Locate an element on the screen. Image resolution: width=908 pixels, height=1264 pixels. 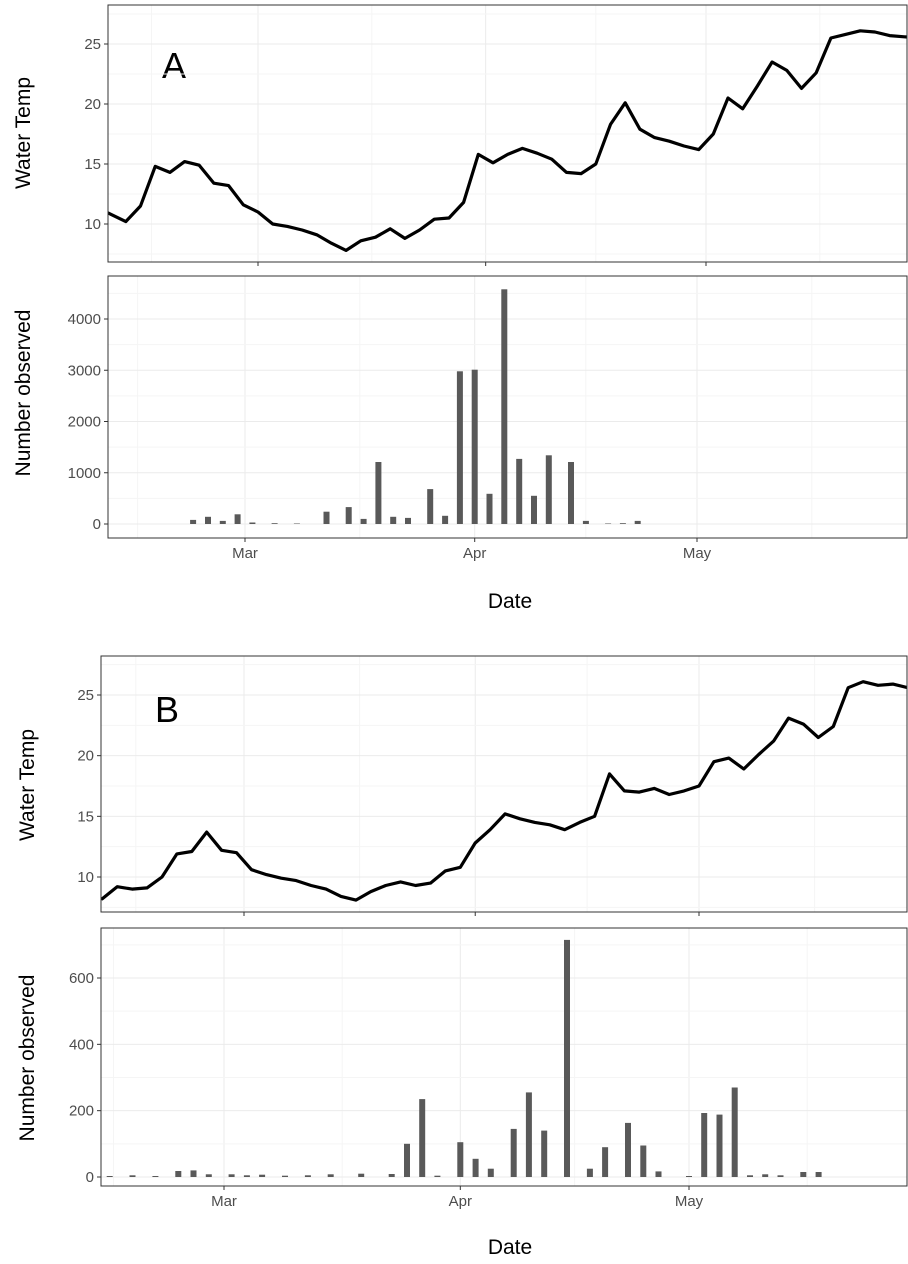
y-tick-label: 200 is located at coordinates (81, 1111).